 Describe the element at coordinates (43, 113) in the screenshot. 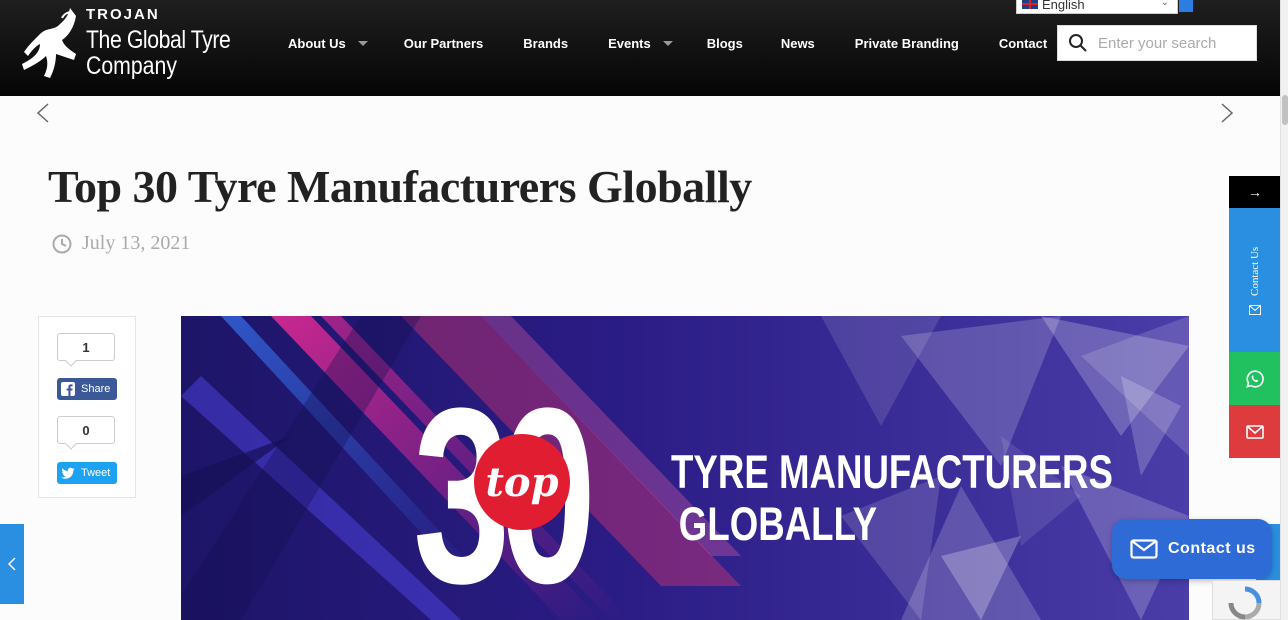

I see `prev-post-icon` at that location.